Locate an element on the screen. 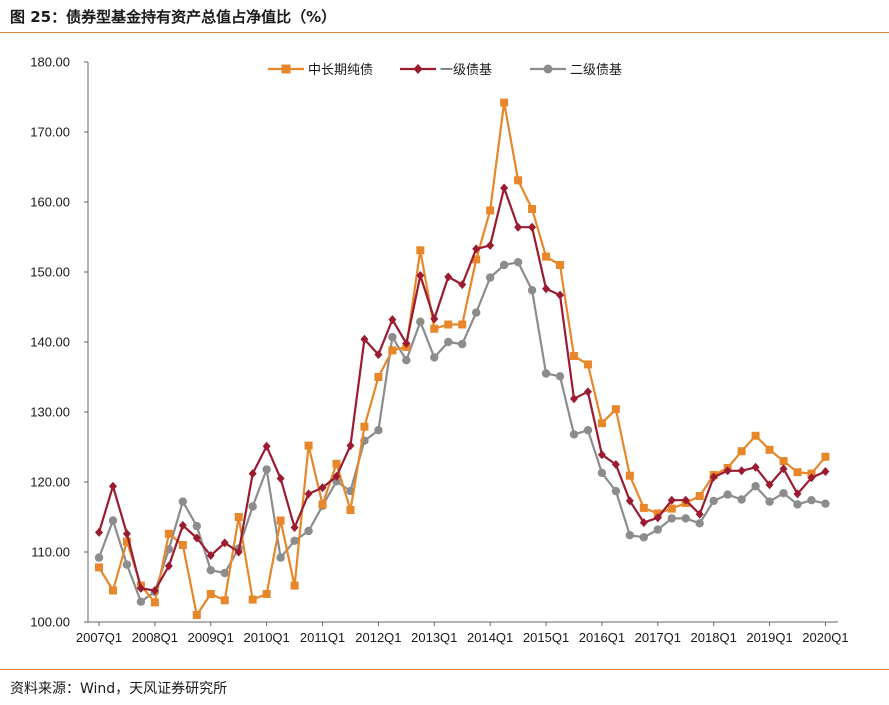 The height and width of the screenshot is (705, 889). bottom-divider is located at coordinates (444, 669).